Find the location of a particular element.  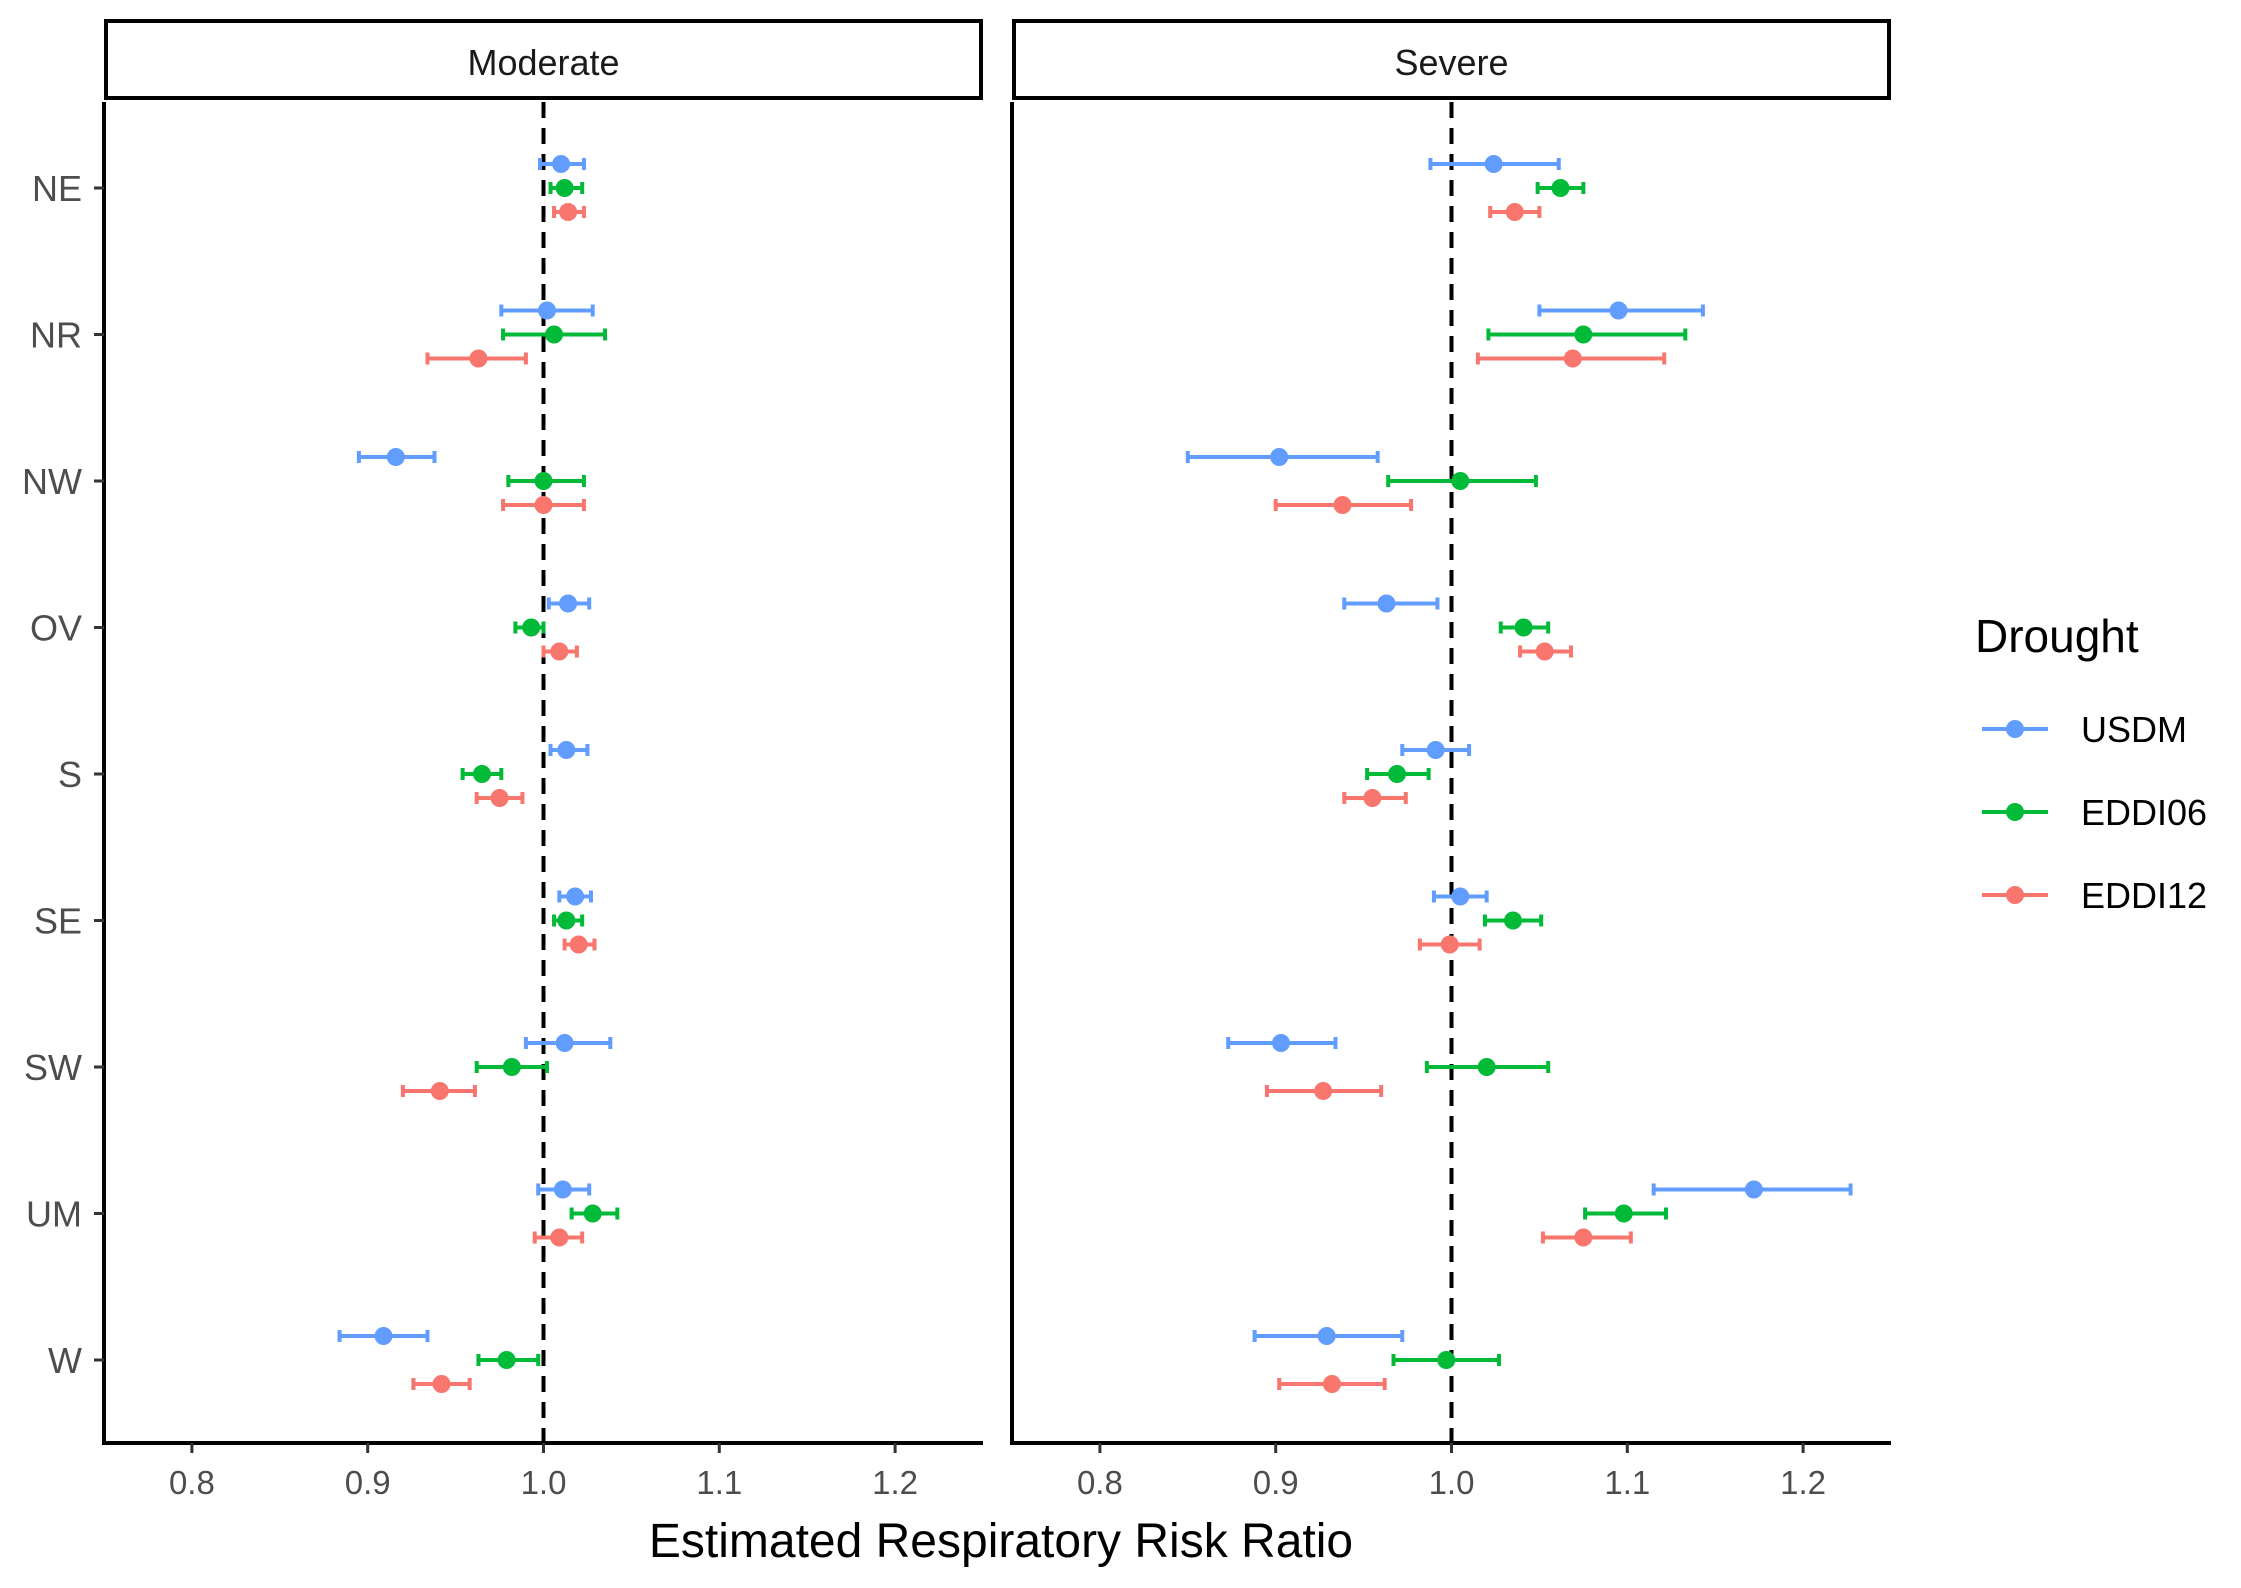

legend-label: EDDI12 is located at coordinates (2144, 895).